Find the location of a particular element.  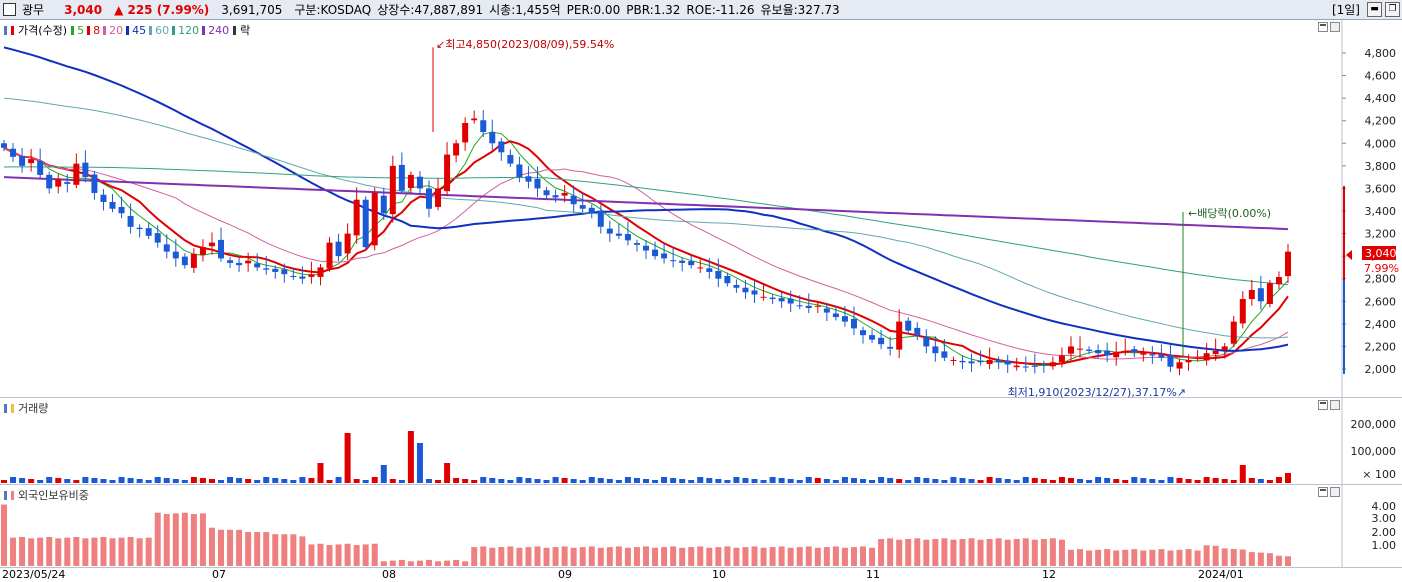

price-tick-label: 2,800 is located at coordinates (1381, 279).